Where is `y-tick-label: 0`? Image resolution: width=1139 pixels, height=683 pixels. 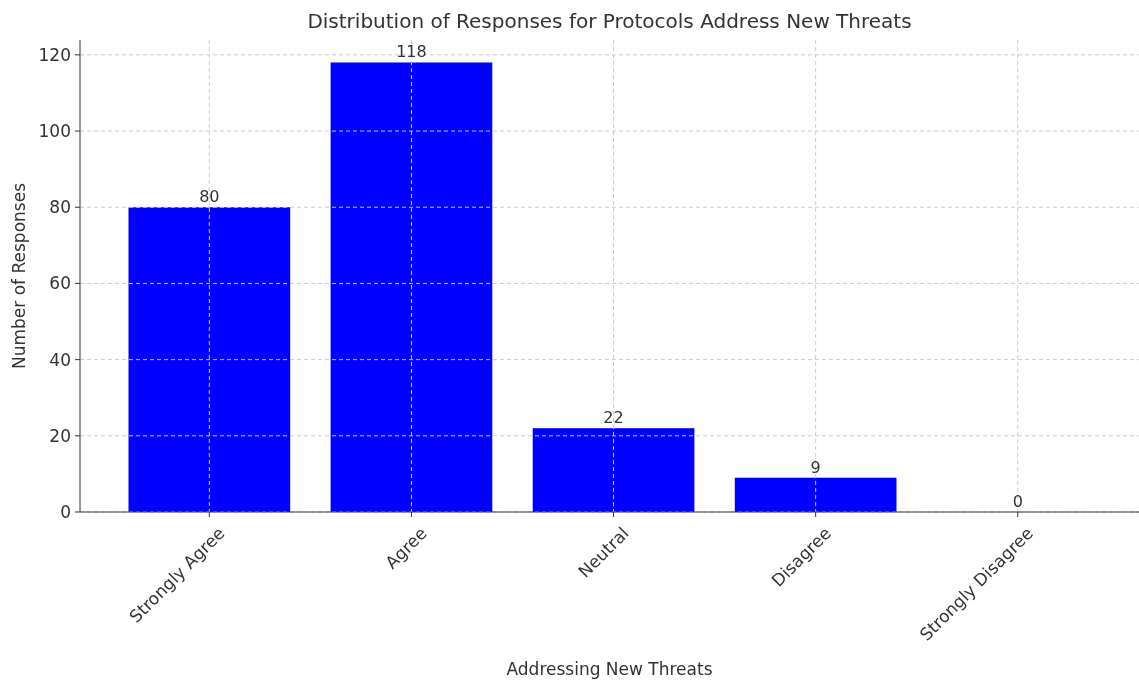
y-tick-label: 0 is located at coordinates (65, 511).